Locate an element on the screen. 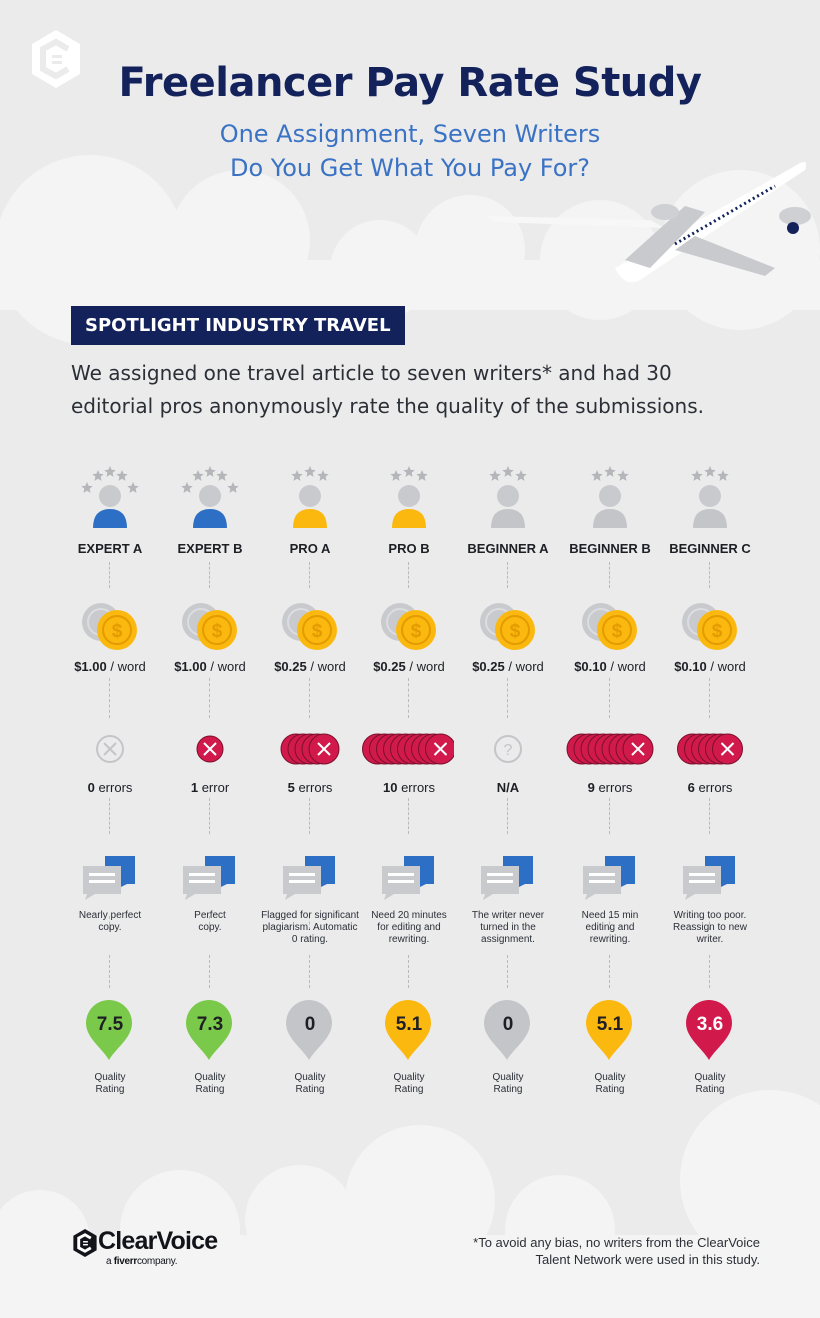  feedback-note-line: Need 20 minutes is located at coordinates (409, 915).